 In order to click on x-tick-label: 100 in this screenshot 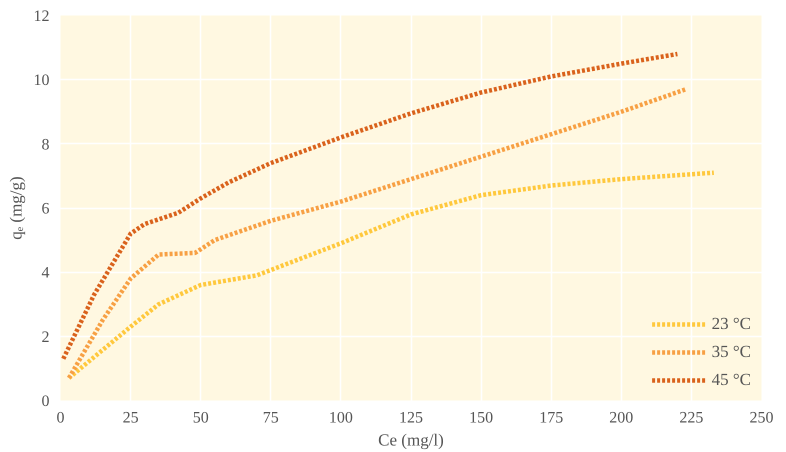, I will do `click(340, 418)`.